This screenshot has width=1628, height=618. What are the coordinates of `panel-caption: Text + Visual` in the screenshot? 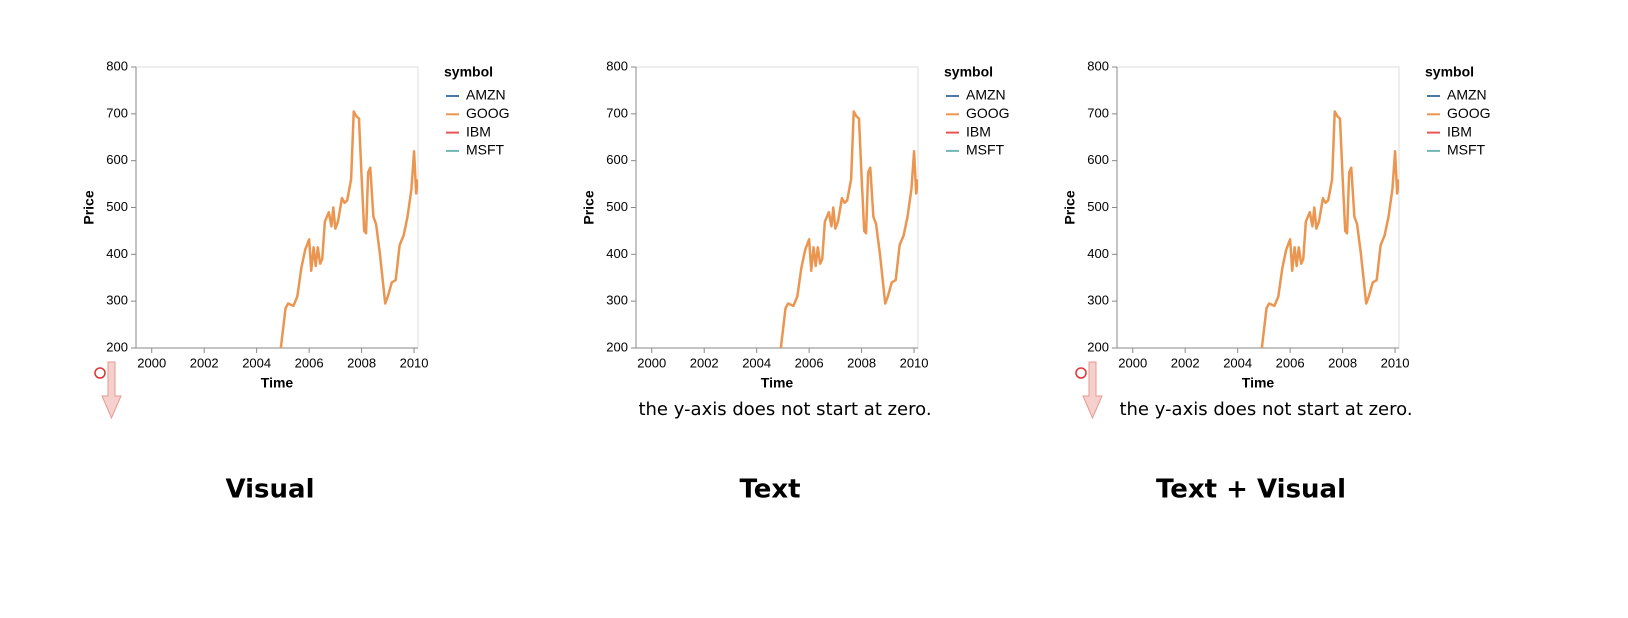 It's located at (1251, 490).